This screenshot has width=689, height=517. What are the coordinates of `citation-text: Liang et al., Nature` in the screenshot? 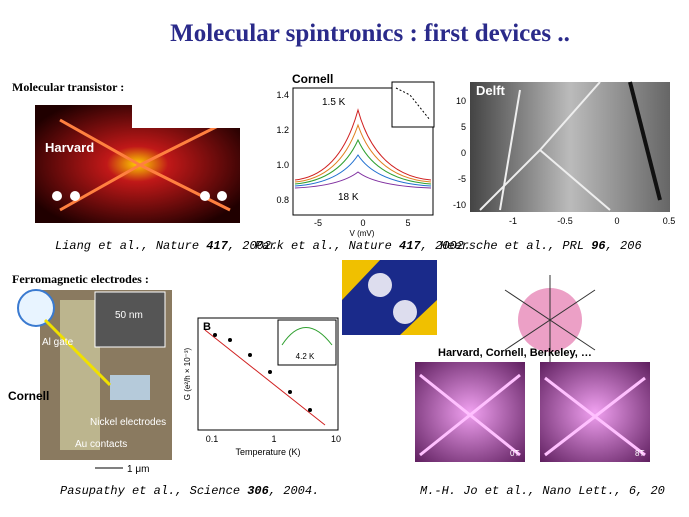 It's located at (130, 246).